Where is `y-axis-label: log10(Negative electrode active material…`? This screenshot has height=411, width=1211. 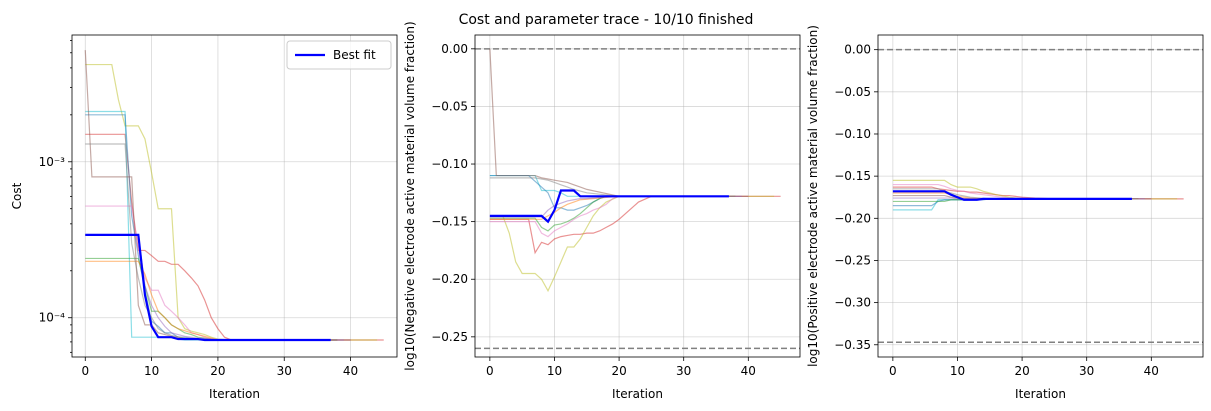 y-axis-label: log10(Negative electrode active material… is located at coordinates (410, 195).